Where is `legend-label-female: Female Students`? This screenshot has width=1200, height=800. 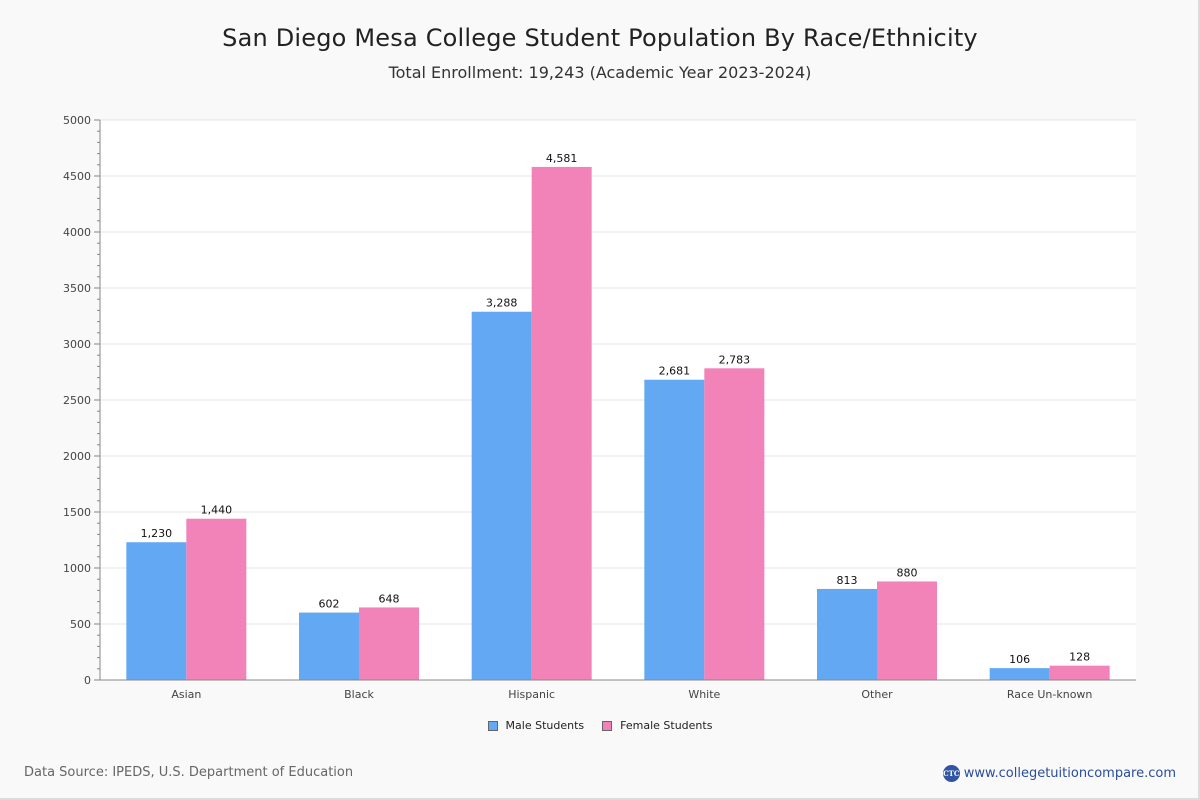
legend-label-female: Female Students is located at coordinates (666, 725).